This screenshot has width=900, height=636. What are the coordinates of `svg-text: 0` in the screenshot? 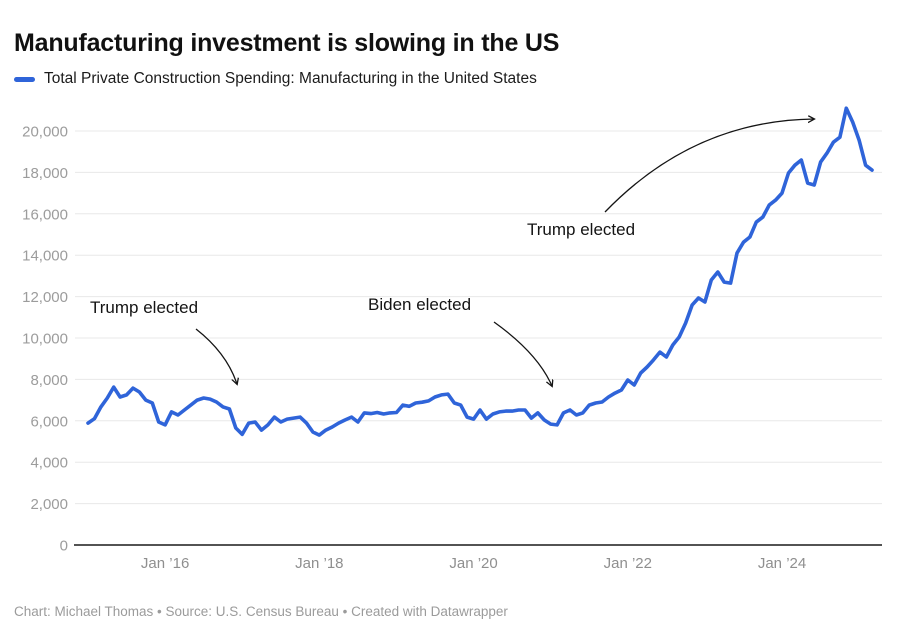 It's located at (64, 546).